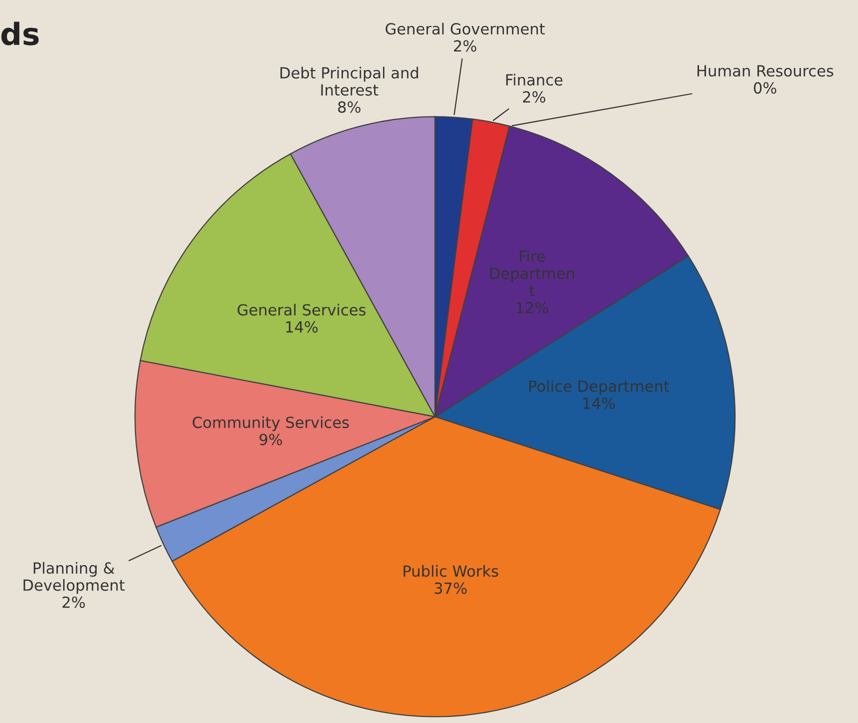 The image size is (858, 723). Describe the element at coordinates (465, 28) in the screenshot. I see `slice-label: General Government` at that location.